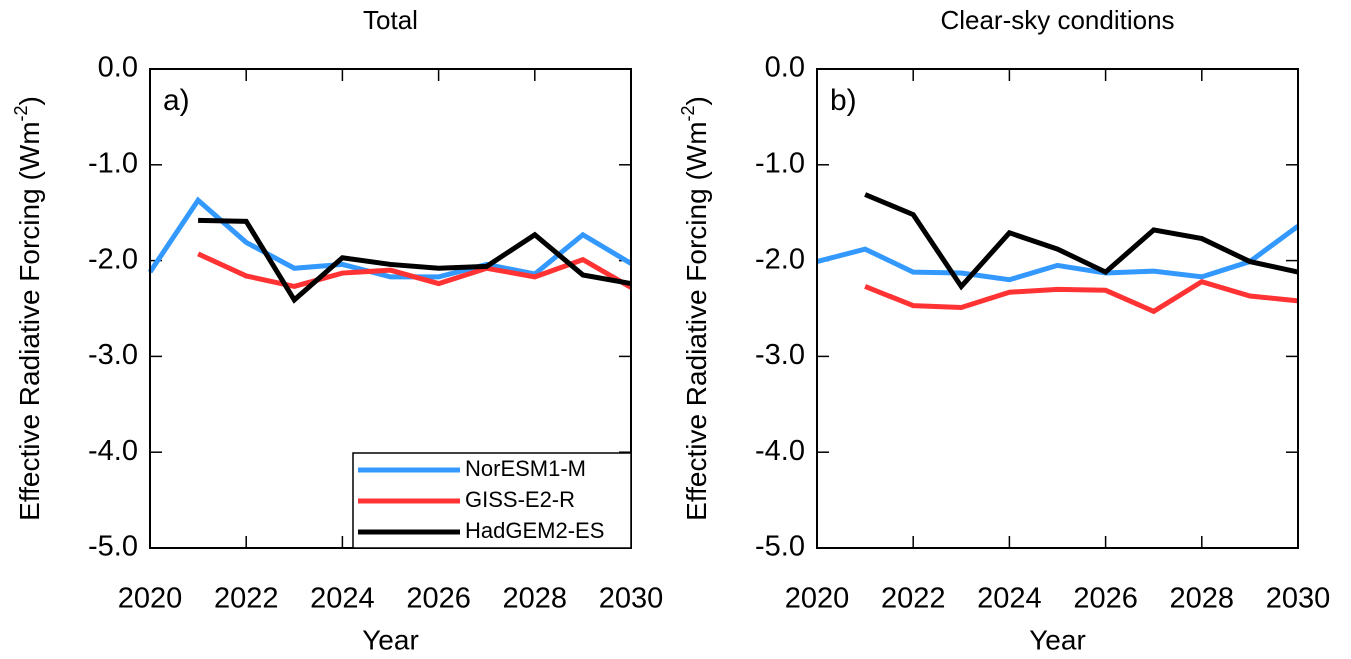 The image size is (1351, 659). I want to click on legend-label: GISS-E2-R, so click(520, 499).